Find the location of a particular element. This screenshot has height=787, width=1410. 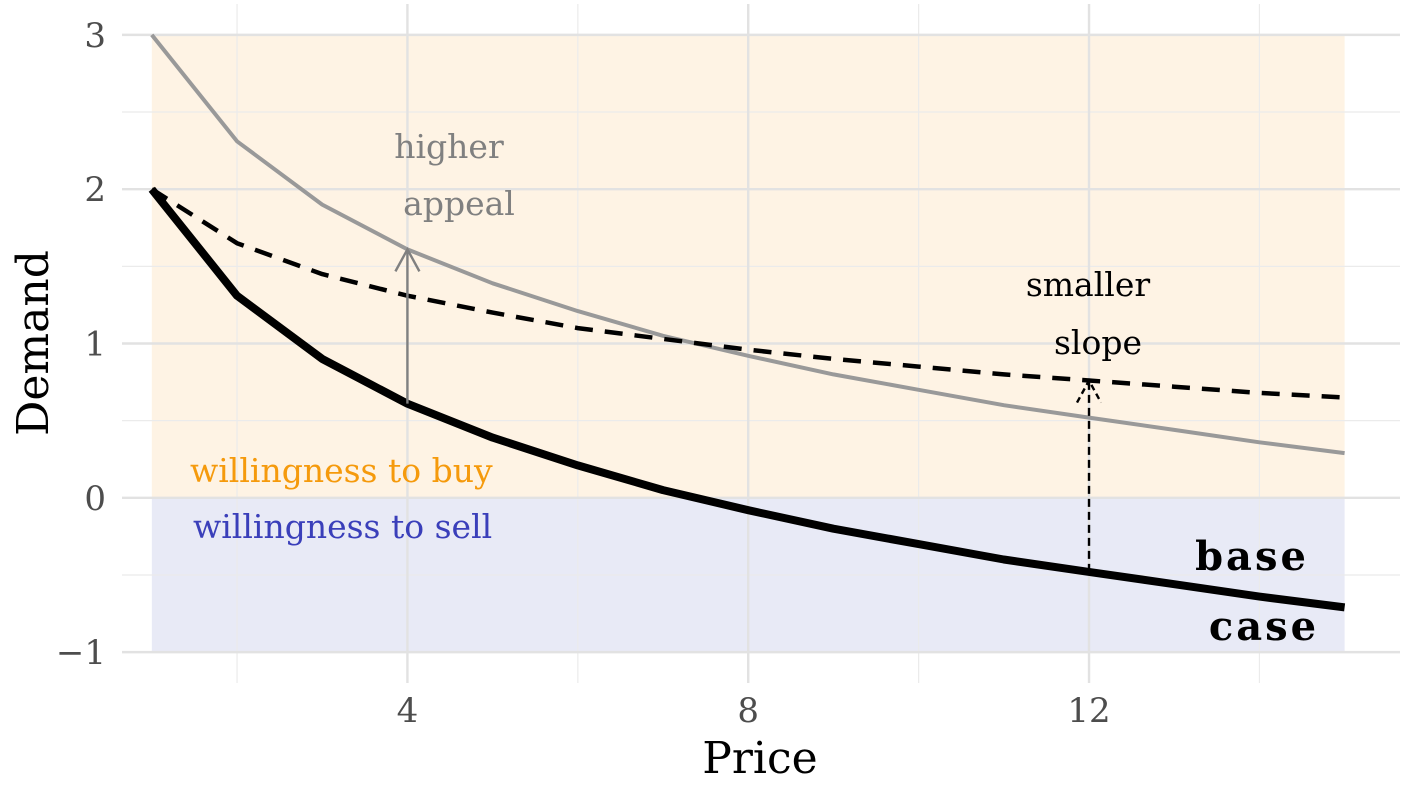

sell-region-label: willingness to sell is located at coordinates (342, 526).